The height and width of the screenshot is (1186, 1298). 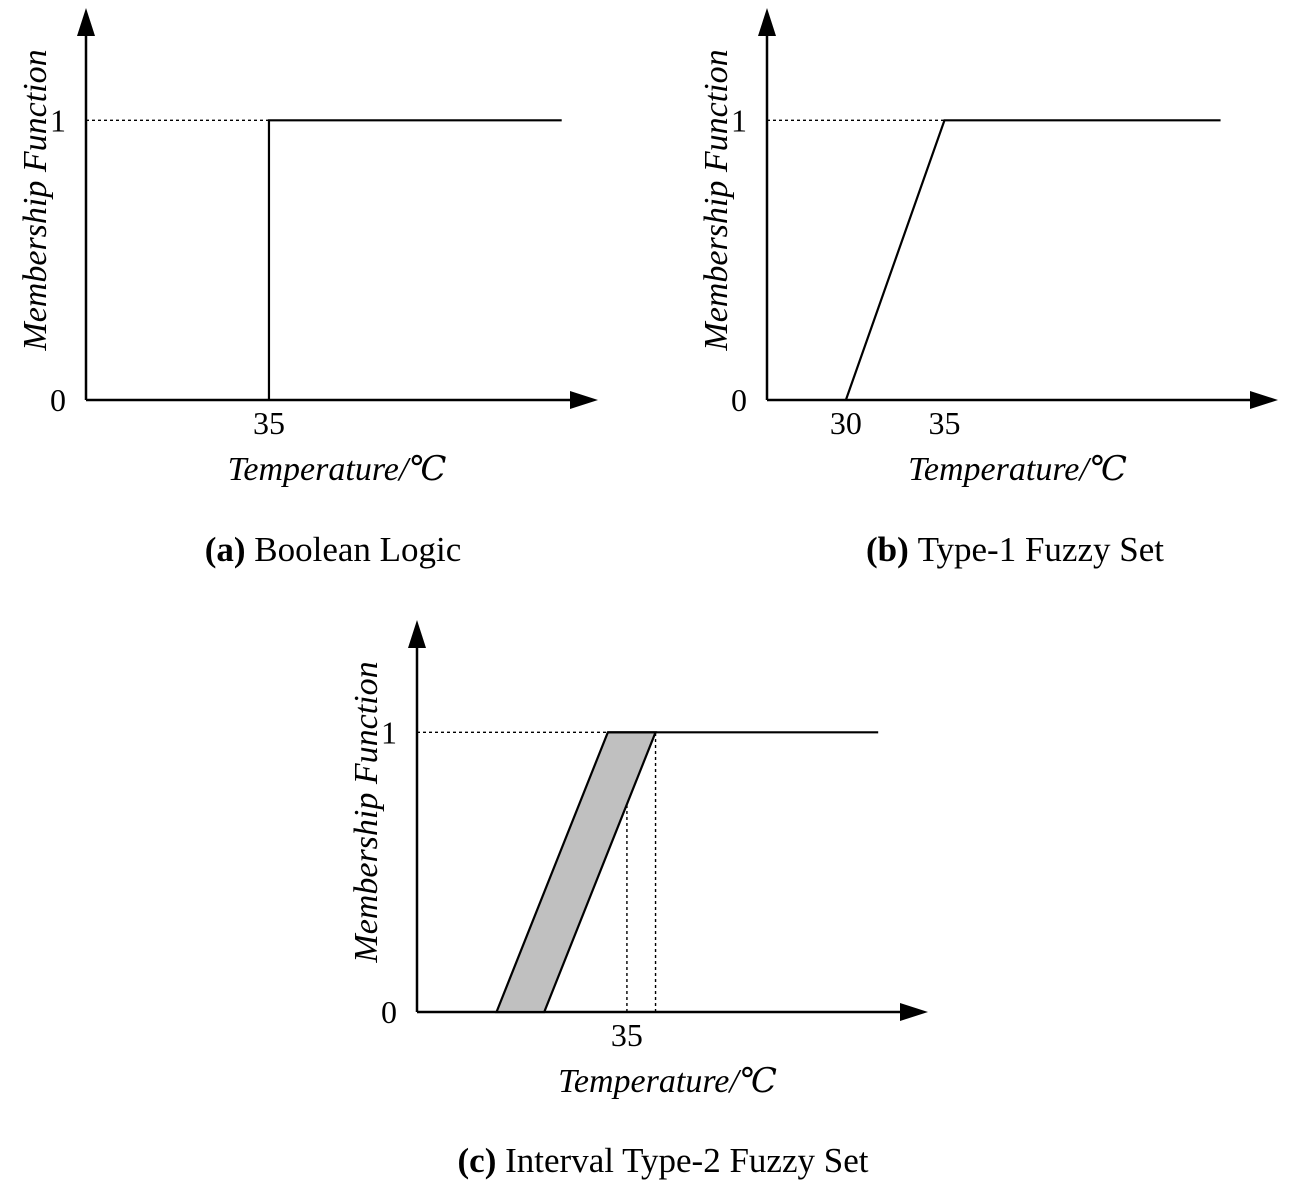 What do you see at coordinates (576, 872) in the screenshot?
I see `footprint-band` at bounding box center [576, 872].